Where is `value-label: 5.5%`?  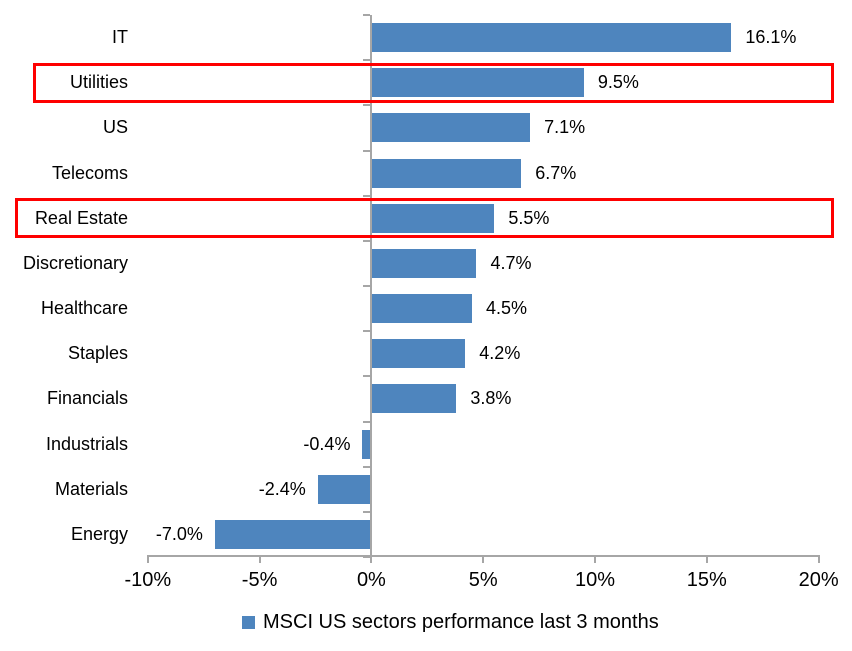 value-label: 5.5% is located at coordinates (529, 217).